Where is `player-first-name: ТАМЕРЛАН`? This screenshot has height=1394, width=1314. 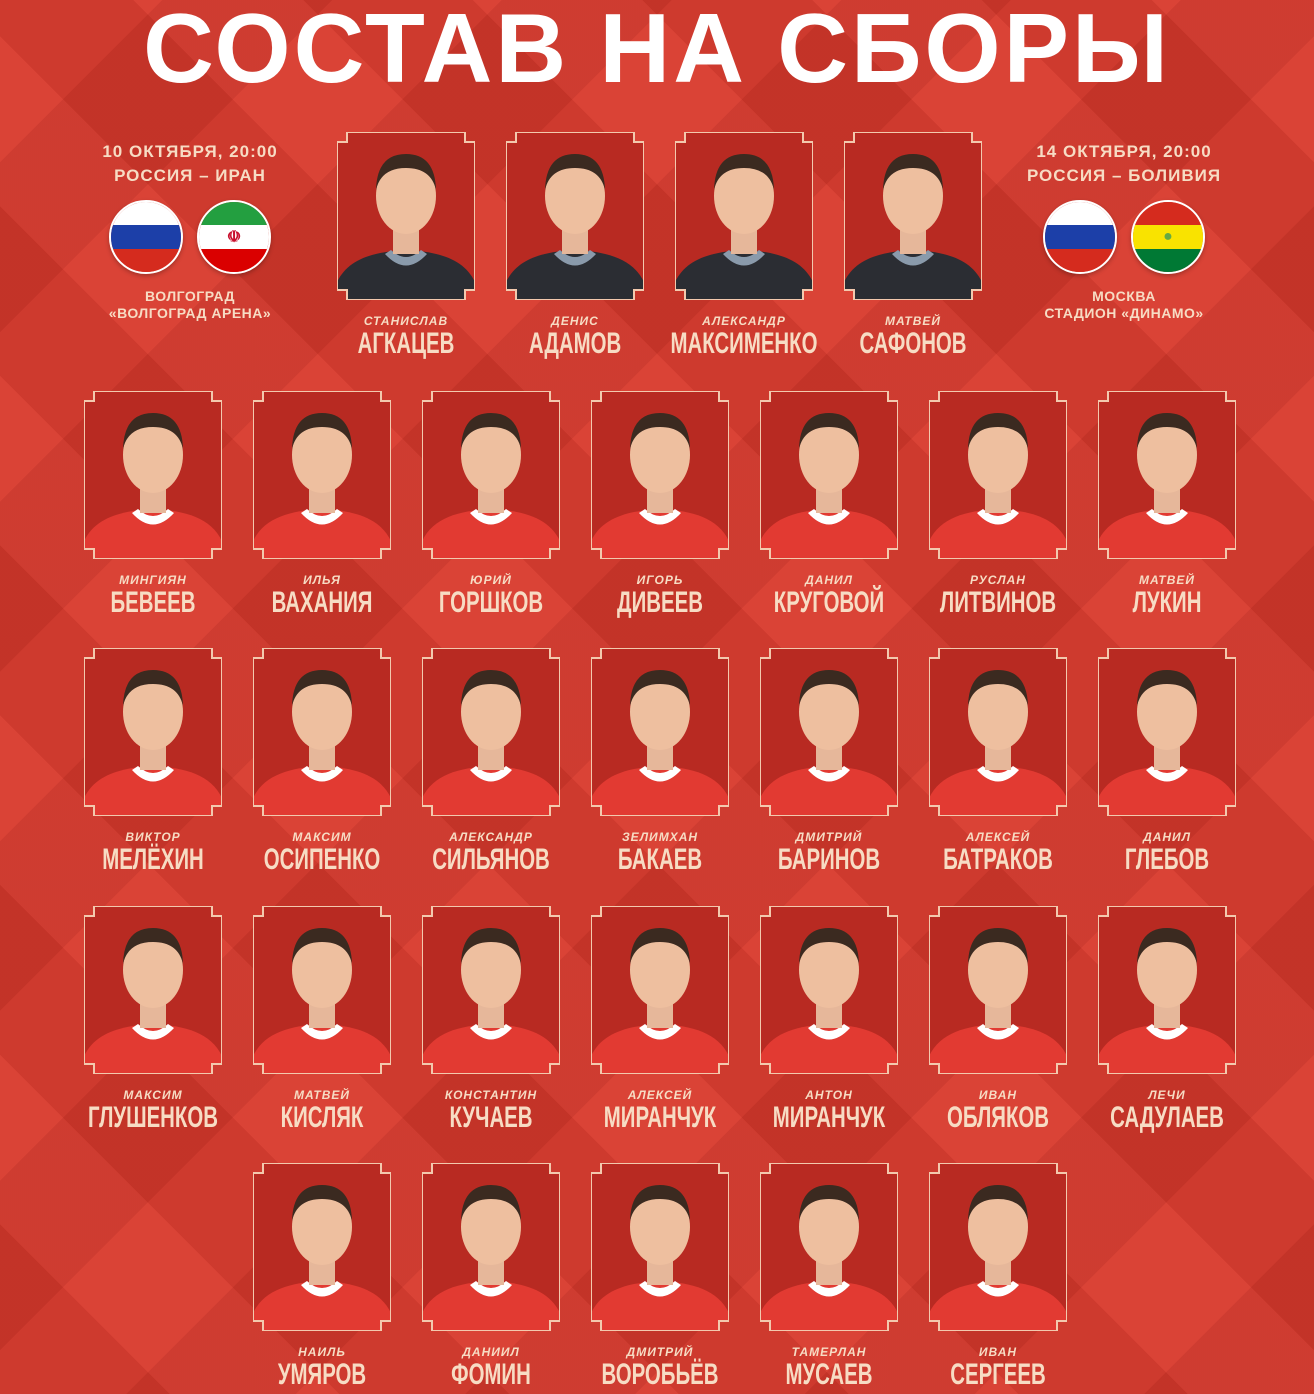 player-first-name: ТАМЕРЛАН is located at coordinates (829, 1352).